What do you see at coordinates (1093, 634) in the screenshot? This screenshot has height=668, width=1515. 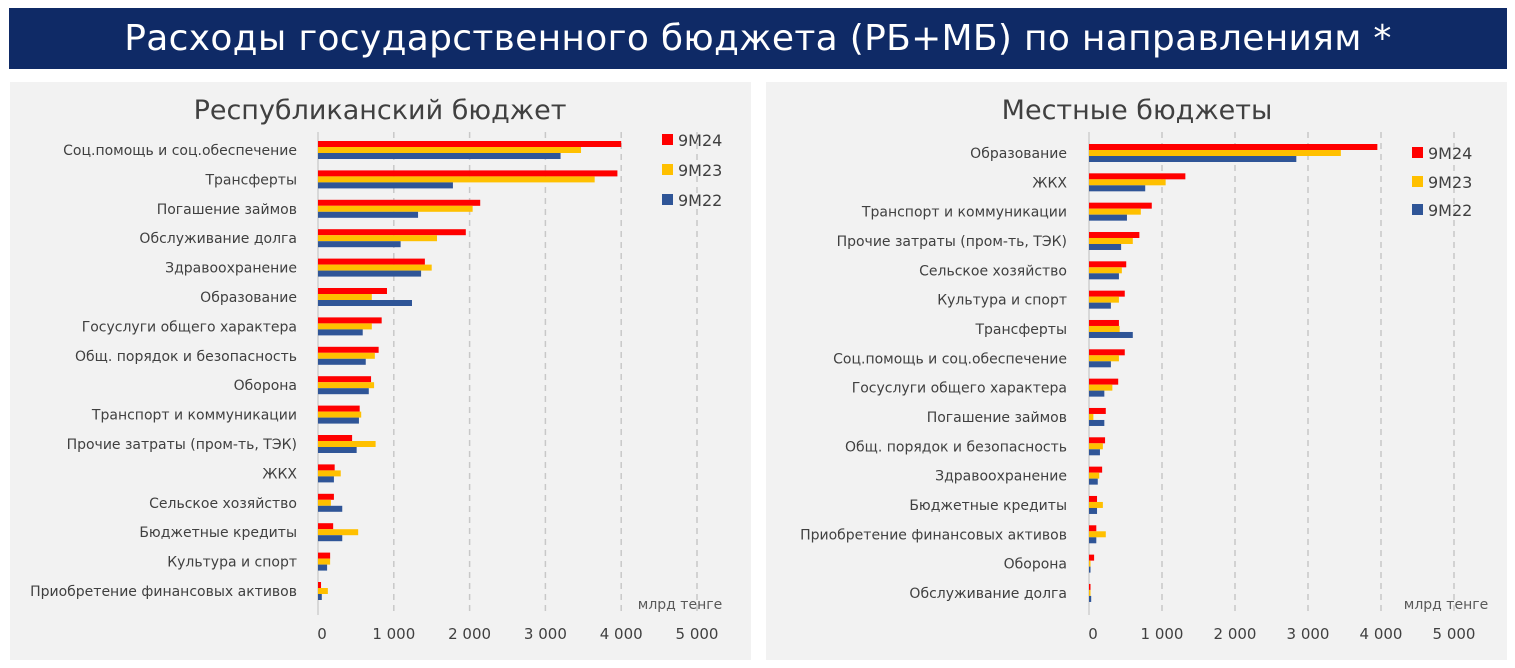 I see `x-tick-label: 0` at bounding box center [1093, 634].